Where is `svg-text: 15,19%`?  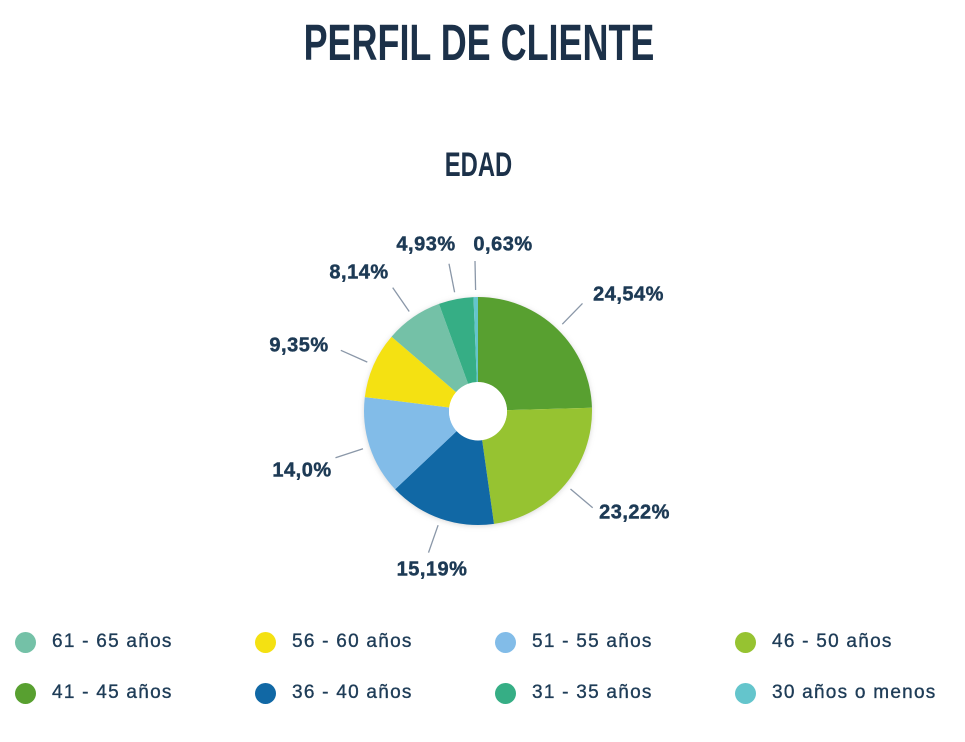 svg-text: 15,19% is located at coordinates (432, 570).